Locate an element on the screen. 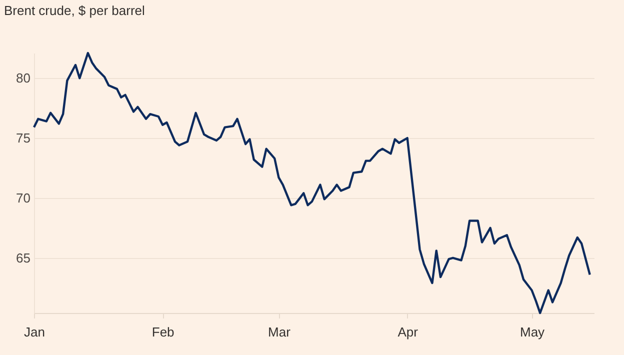  x-tick-label: Jan is located at coordinates (34, 332).